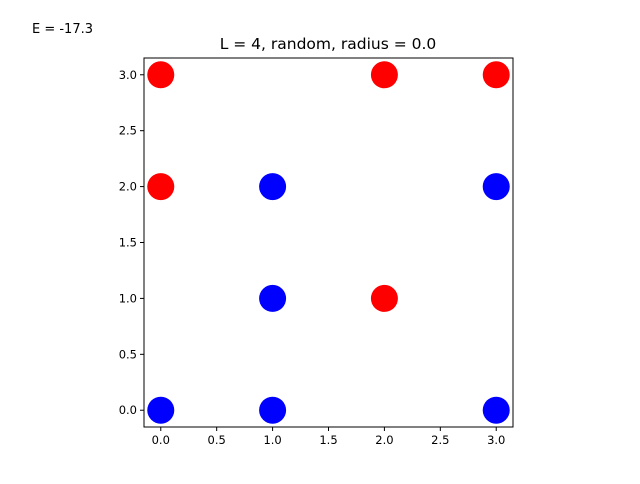 This screenshot has width=640, height=484. What do you see at coordinates (128, 75) in the screenshot?
I see `y-tick-label-6: 3.0` at bounding box center [128, 75].